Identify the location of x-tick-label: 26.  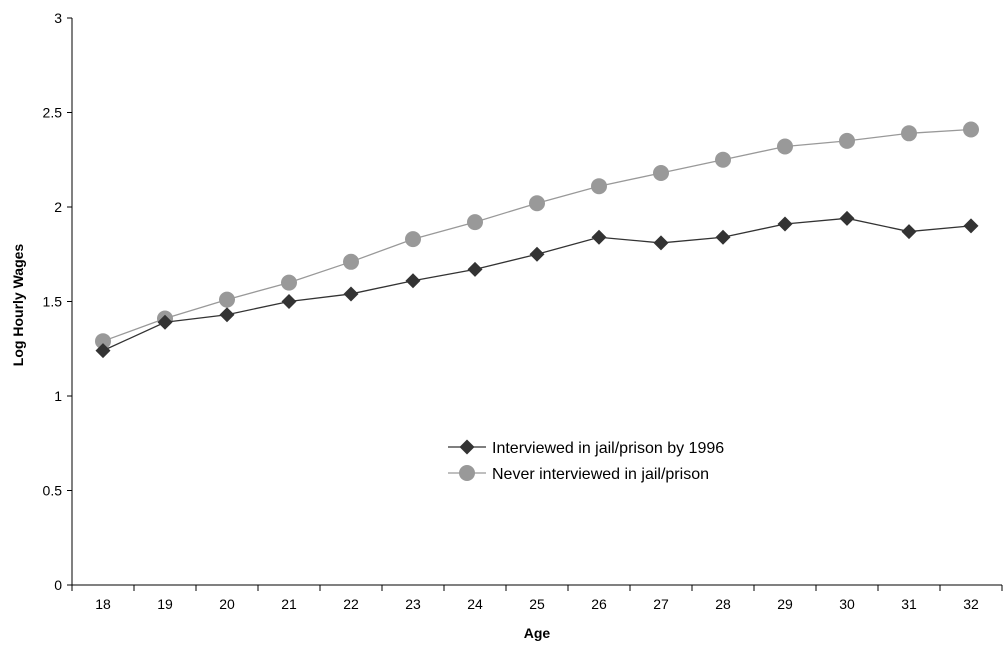
(599, 604).